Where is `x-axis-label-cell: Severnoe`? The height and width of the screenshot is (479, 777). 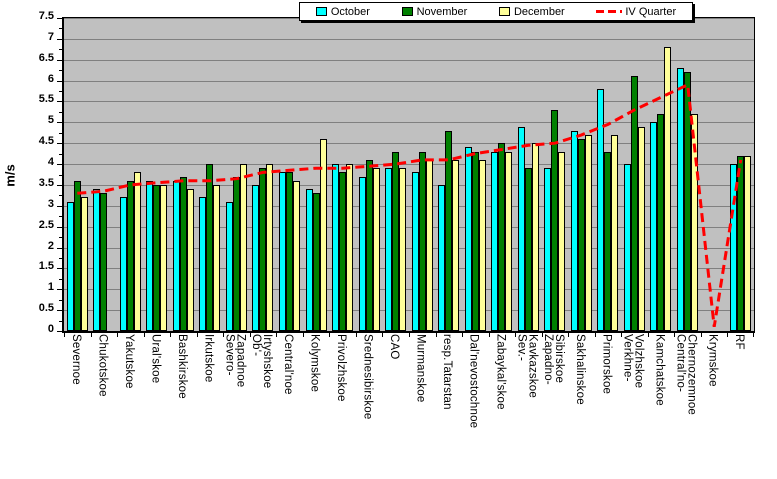 x-axis-label-cell: Severnoe is located at coordinates (75, 406).